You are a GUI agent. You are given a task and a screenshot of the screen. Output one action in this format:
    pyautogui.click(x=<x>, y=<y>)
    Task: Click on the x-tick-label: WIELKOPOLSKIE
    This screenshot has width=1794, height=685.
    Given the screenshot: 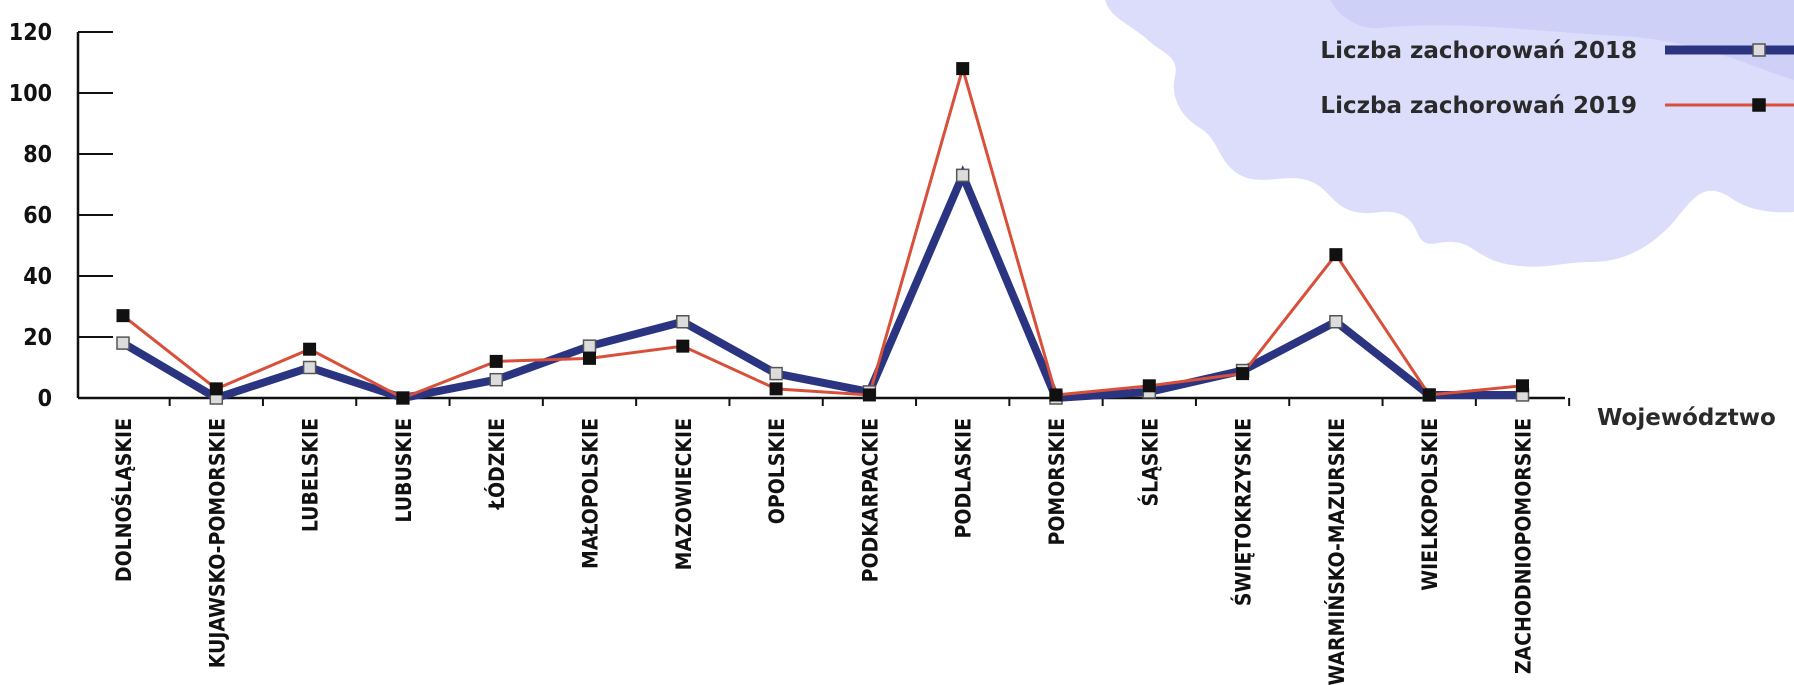 What is the action you would take?
    pyautogui.click(x=1430, y=504)
    